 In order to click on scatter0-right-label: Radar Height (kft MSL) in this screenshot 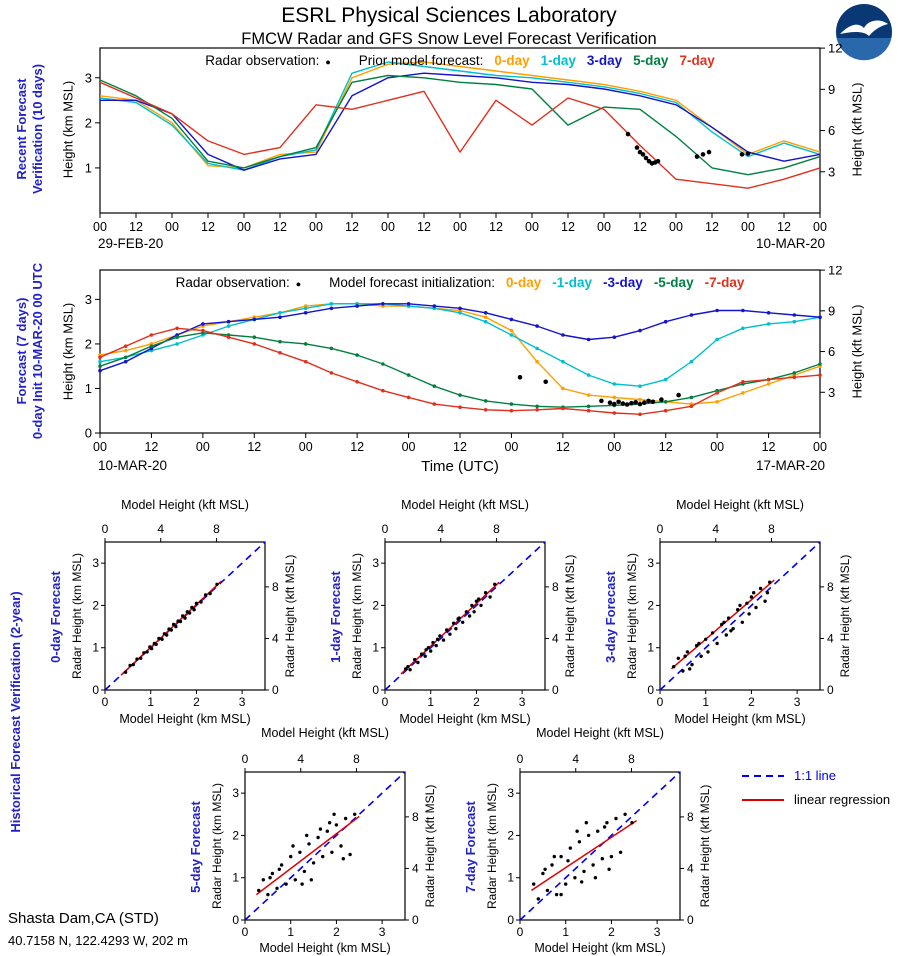, I will do `click(290, 616)`.